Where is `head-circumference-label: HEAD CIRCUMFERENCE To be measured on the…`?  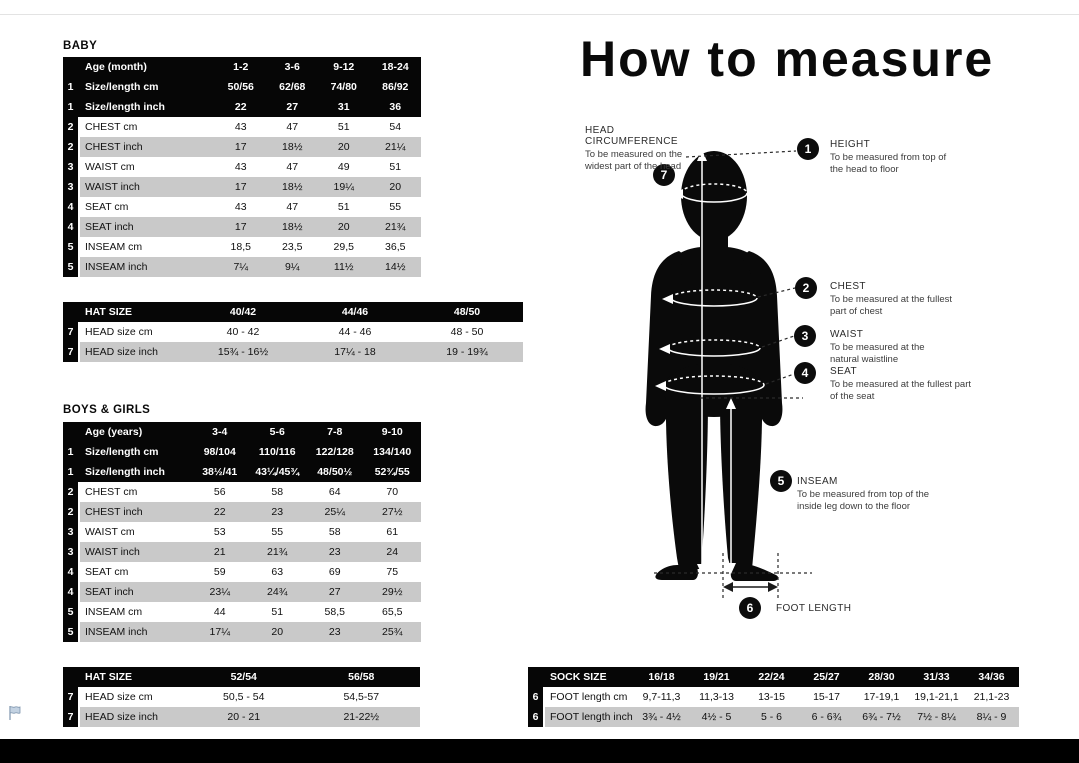
head-circumference-label: HEAD CIRCUMFERENCE To be measured on the… is located at coordinates (634, 148).